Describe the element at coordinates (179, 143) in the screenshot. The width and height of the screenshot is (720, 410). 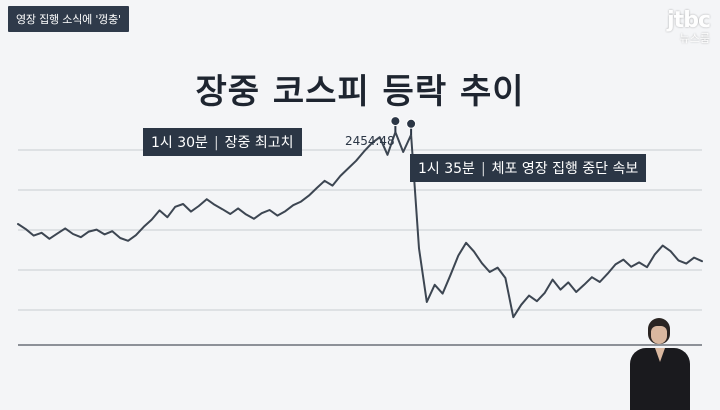
I see `annotation-peak-time: 1시 30분` at that location.